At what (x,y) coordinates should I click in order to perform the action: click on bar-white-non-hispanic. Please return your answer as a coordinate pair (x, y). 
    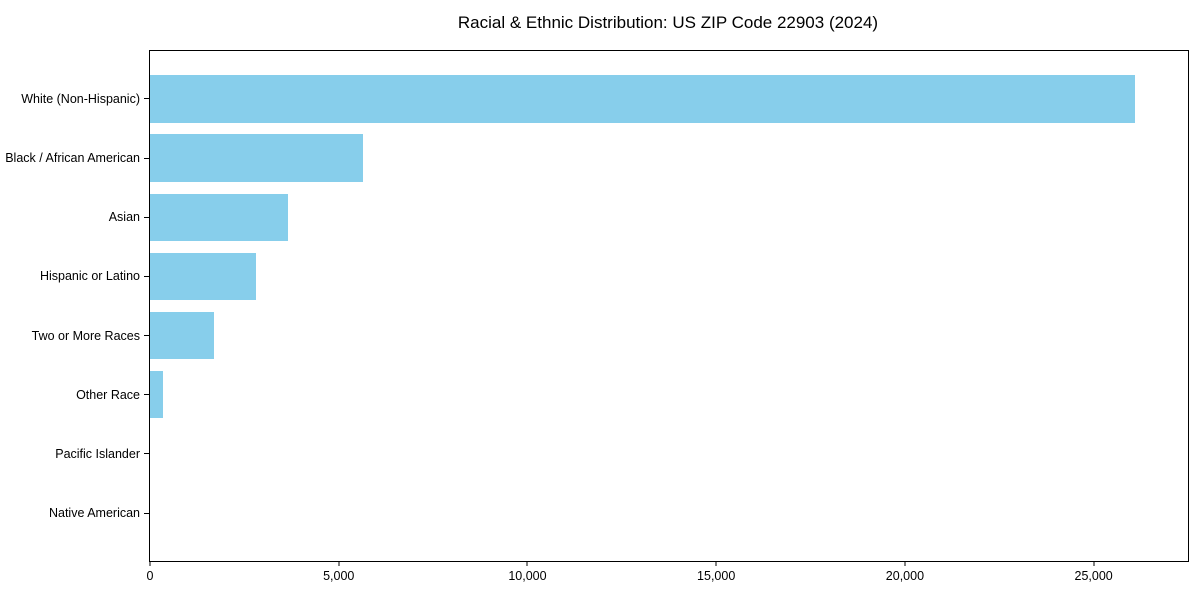
    Looking at the image, I should click on (643, 99).